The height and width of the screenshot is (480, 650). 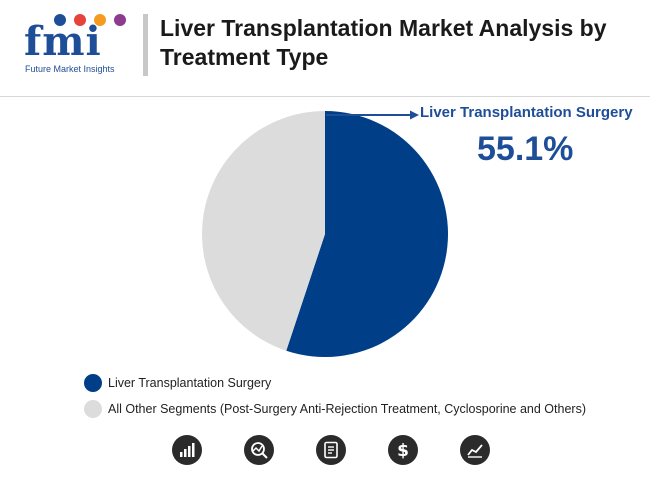 What do you see at coordinates (145, 45) in the screenshot?
I see `header-divider` at bounding box center [145, 45].